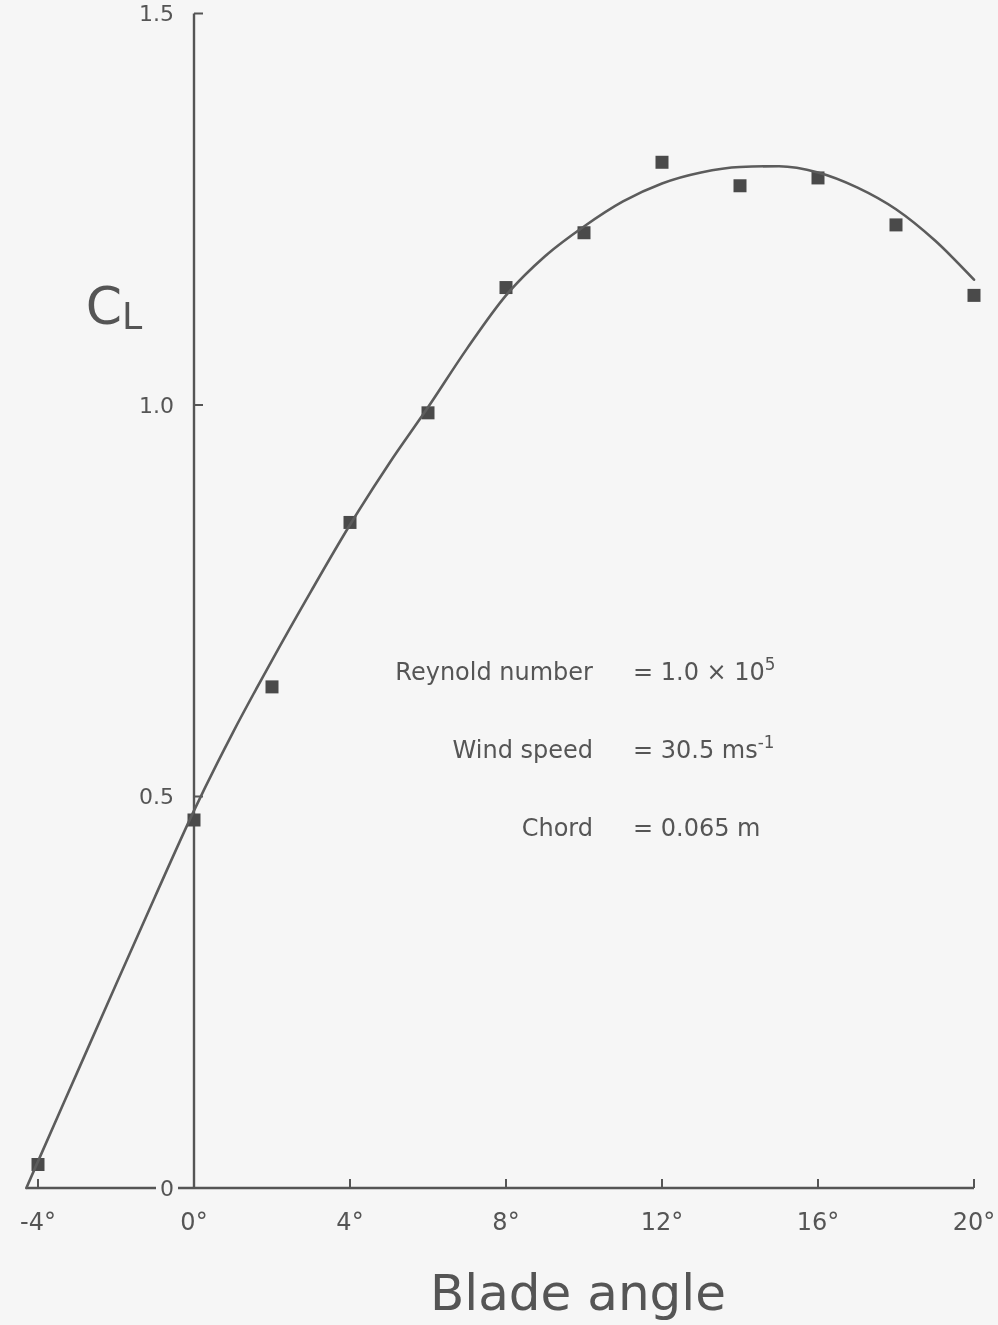  Describe the element at coordinates (578, 1293) in the screenshot. I see `x-axis-title: Blade angle` at that location.